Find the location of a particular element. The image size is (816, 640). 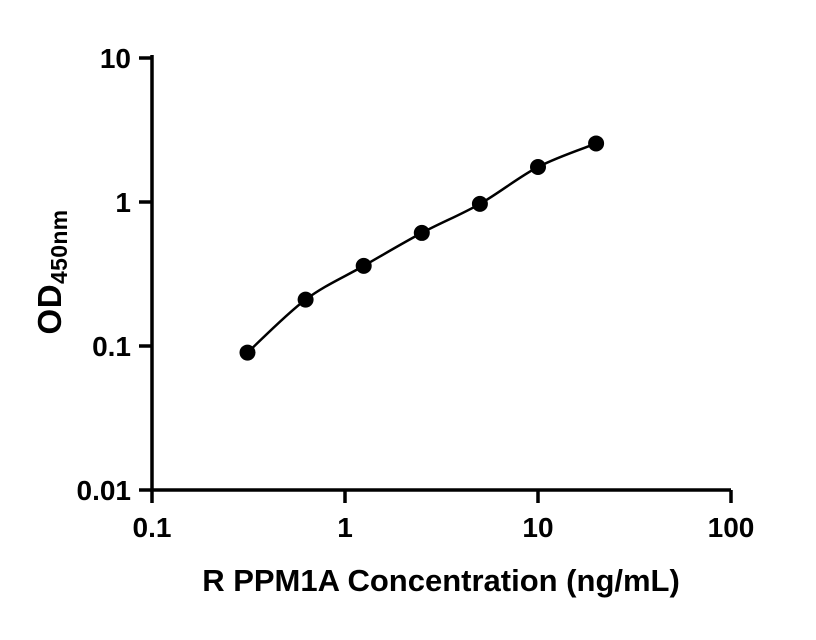

y-axis-title-subscript: 450nm is located at coordinates (59, 246).